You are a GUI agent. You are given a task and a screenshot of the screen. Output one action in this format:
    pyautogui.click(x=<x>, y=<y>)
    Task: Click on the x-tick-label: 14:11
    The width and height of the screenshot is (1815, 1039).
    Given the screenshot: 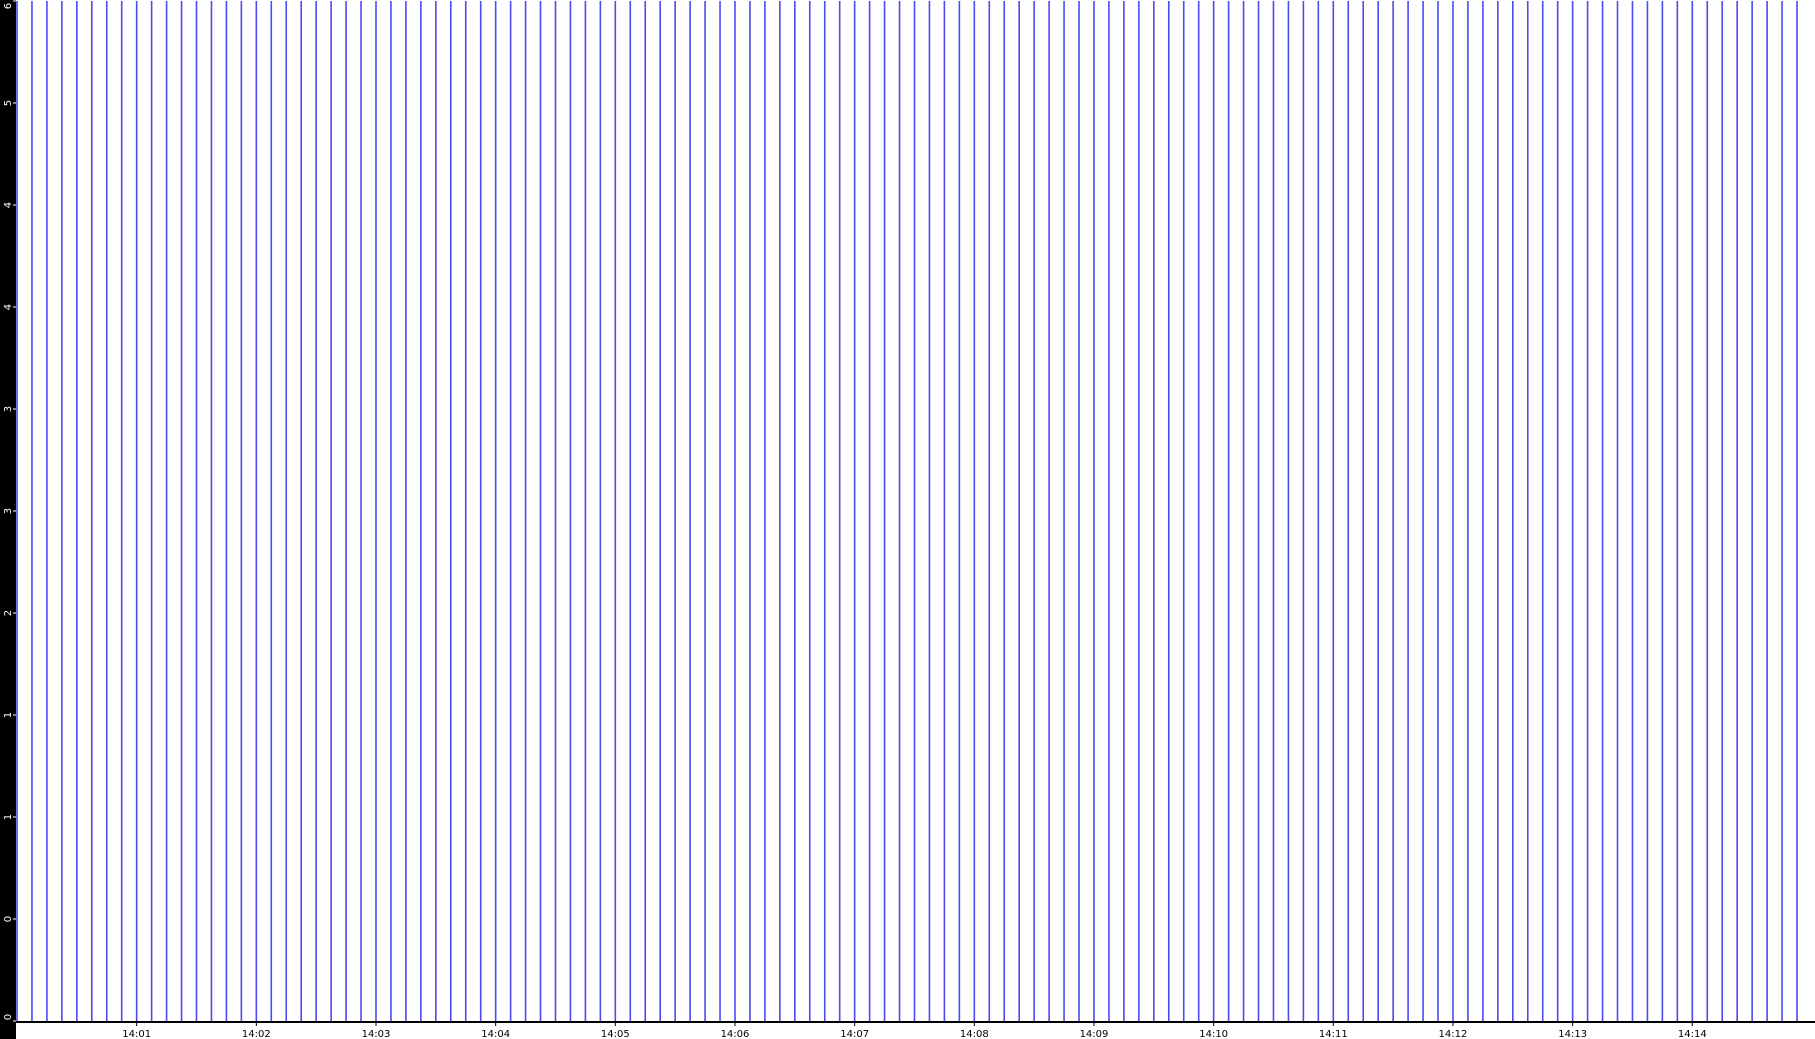 What is the action you would take?
    pyautogui.click(x=1333, y=1034)
    